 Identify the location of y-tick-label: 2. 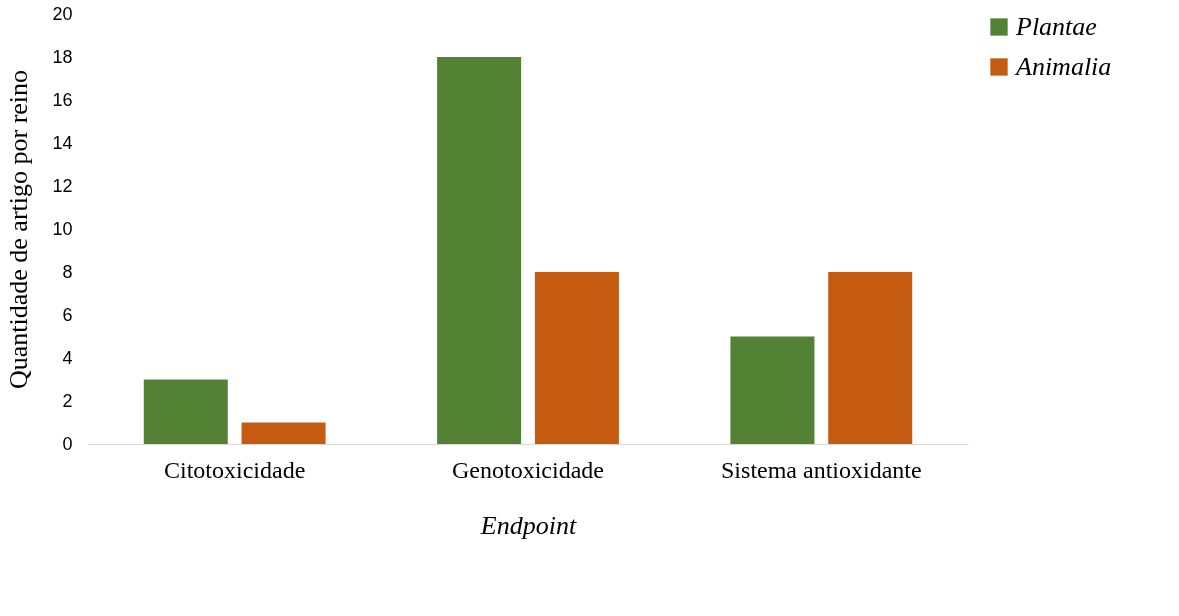
(67, 400).